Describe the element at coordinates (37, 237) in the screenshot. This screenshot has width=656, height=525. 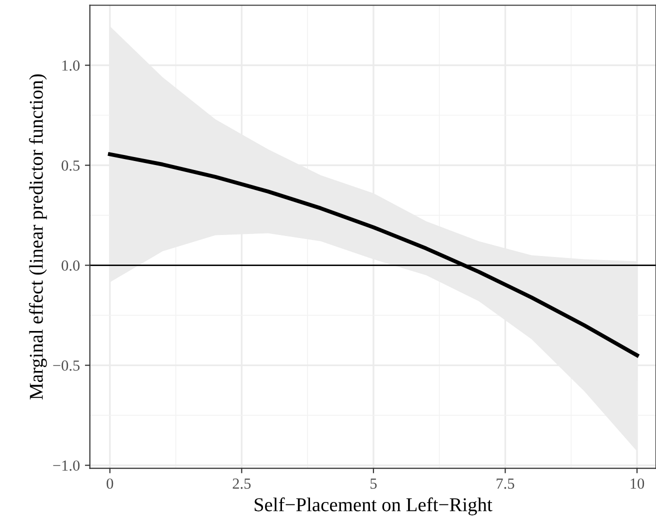
I see `y-axis-title: Marginal effect (linear predictor function)` at that location.